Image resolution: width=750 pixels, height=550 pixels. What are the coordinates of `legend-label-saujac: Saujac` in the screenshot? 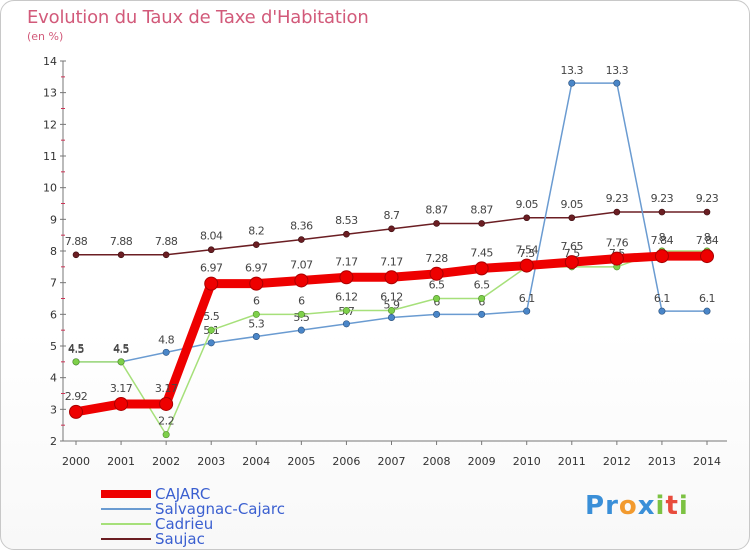 It's located at (180, 539).